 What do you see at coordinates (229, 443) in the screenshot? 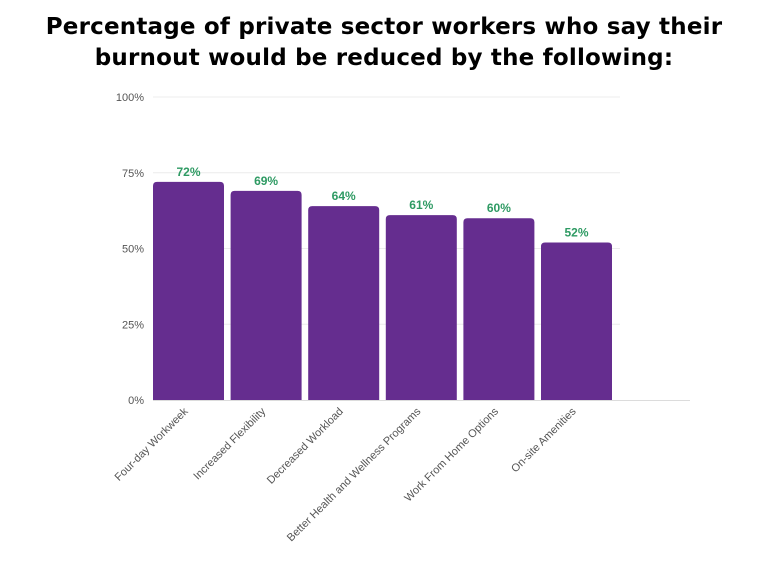
I see `x-tick-label: Increased Flexibility` at bounding box center [229, 443].